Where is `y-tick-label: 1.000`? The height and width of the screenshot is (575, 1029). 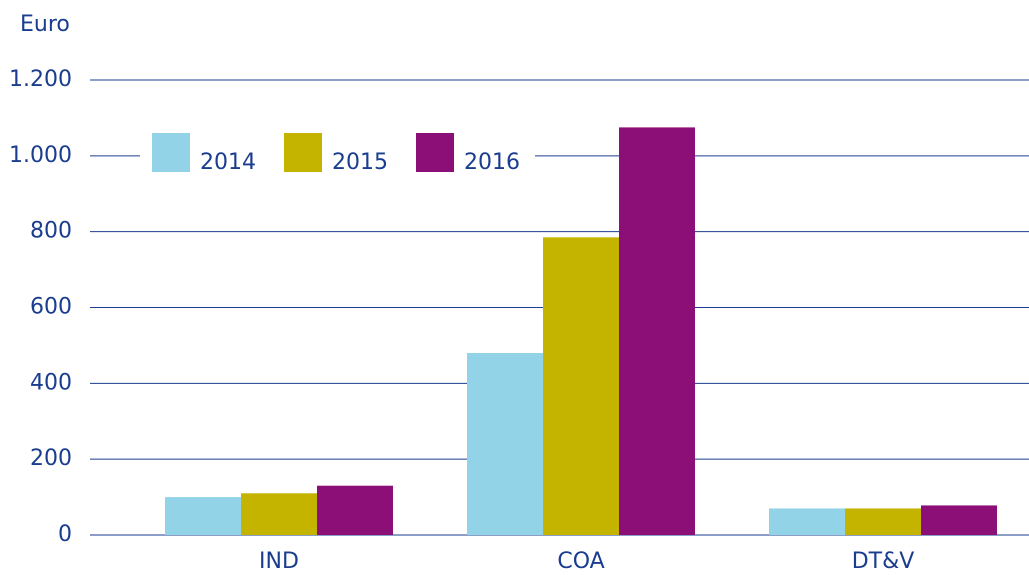
y-tick-label: 1.000 is located at coordinates (40, 155).